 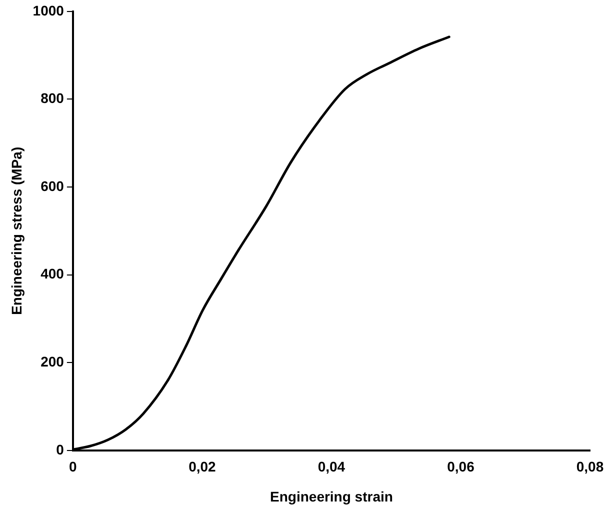 What do you see at coordinates (202, 466) in the screenshot?
I see `x-tick-label: 0,02` at bounding box center [202, 466].